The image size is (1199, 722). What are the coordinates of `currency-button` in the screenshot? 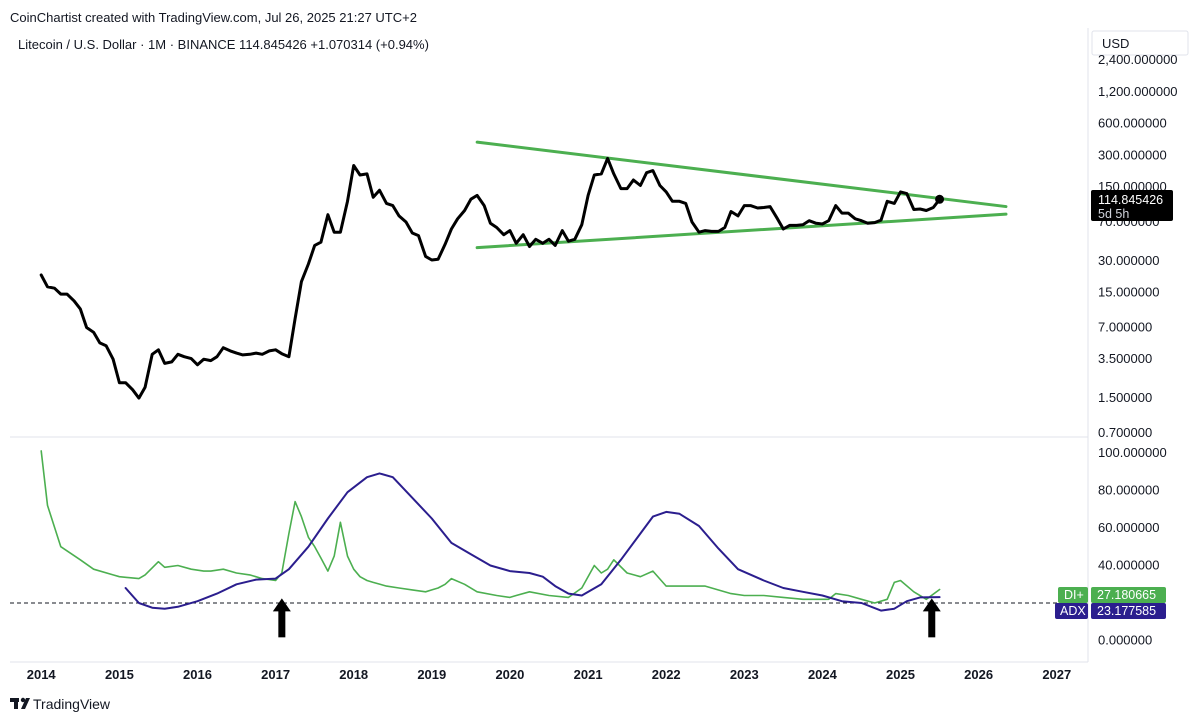 It's located at (1140, 43).